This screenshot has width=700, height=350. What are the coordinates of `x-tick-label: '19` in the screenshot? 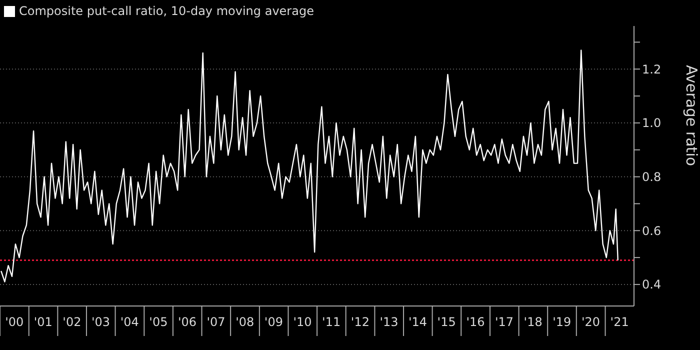 It's located at (562, 322).